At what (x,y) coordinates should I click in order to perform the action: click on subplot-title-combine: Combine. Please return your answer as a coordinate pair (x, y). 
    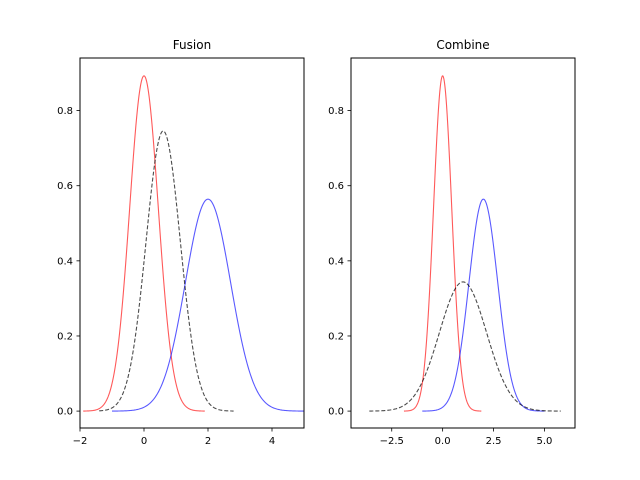
    Looking at the image, I should click on (462, 45).